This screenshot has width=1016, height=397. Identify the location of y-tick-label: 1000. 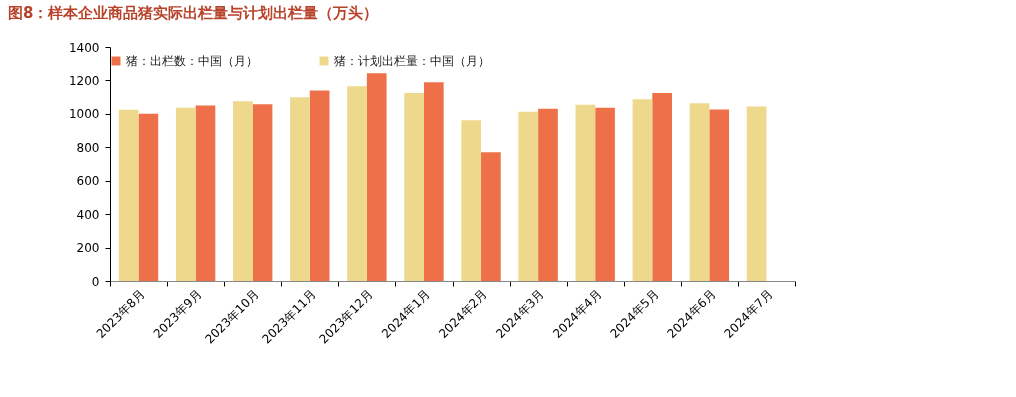
(84, 114).